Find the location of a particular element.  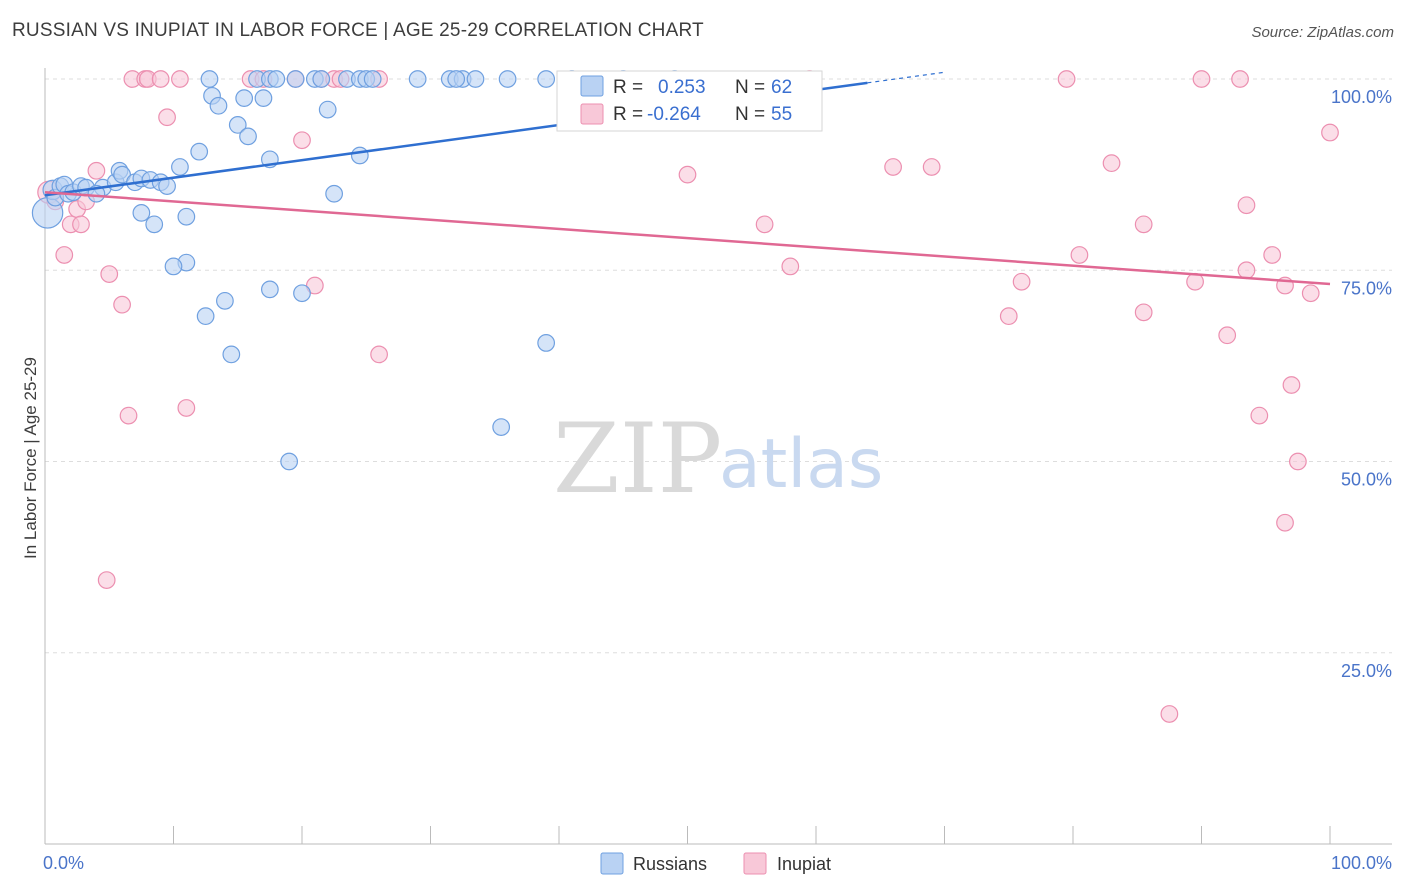

inupiat-n-label: N = is located at coordinates (750, 114).